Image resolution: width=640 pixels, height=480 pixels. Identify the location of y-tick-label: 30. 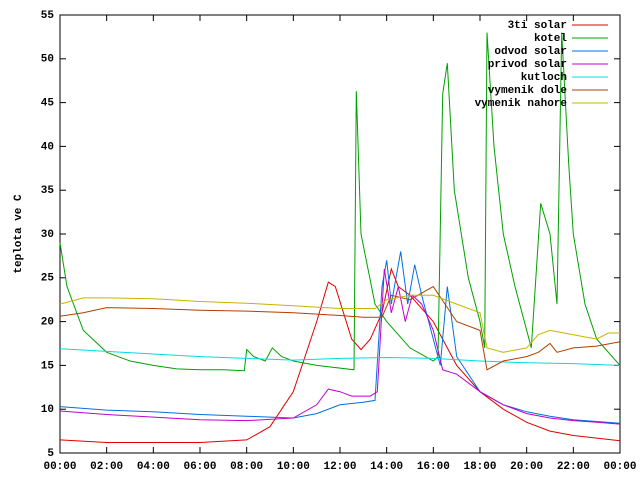
(47, 235).